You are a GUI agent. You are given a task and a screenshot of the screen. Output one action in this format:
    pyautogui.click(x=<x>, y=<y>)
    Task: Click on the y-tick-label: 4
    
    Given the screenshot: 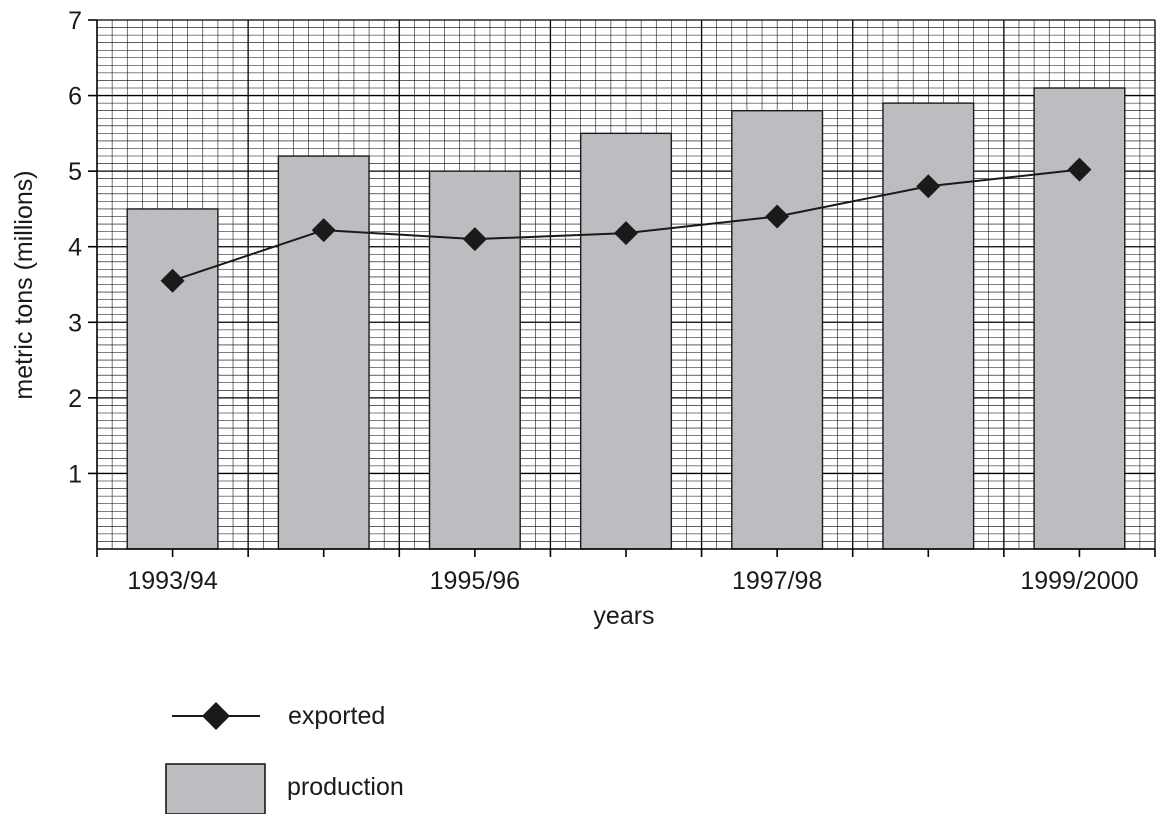 What is the action you would take?
    pyautogui.click(x=75, y=248)
    